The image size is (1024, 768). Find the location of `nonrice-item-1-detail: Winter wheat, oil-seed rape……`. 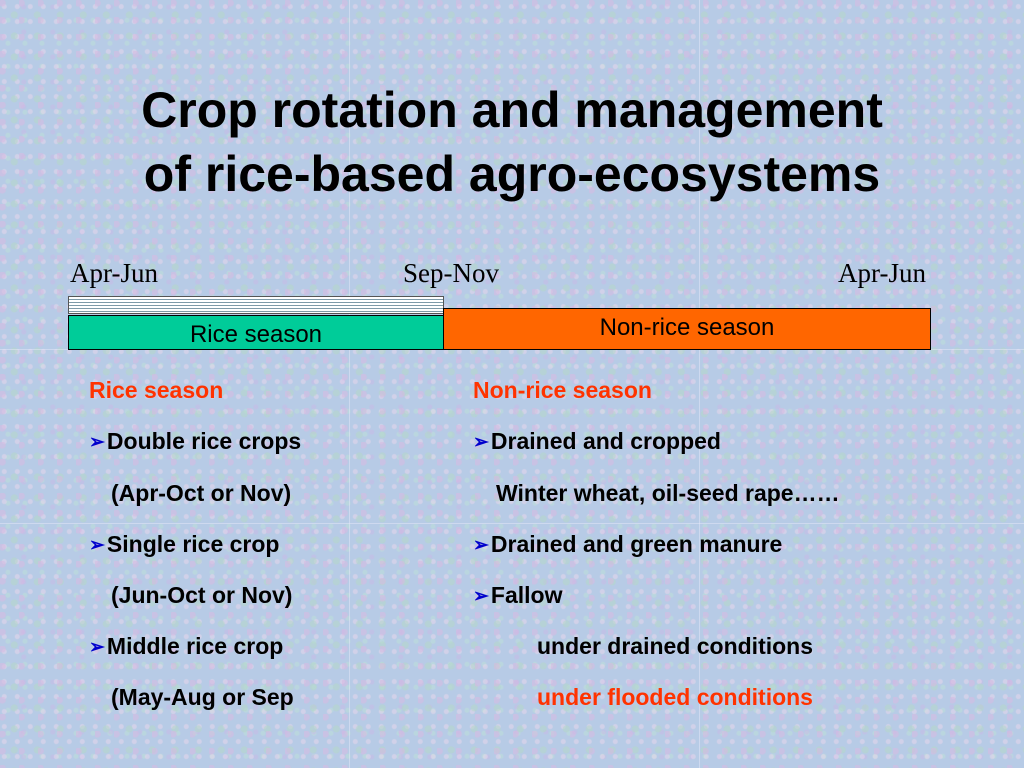

nonrice-item-1-detail: Winter wheat, oil-seed rape…… is located at coordinates (668, 493).